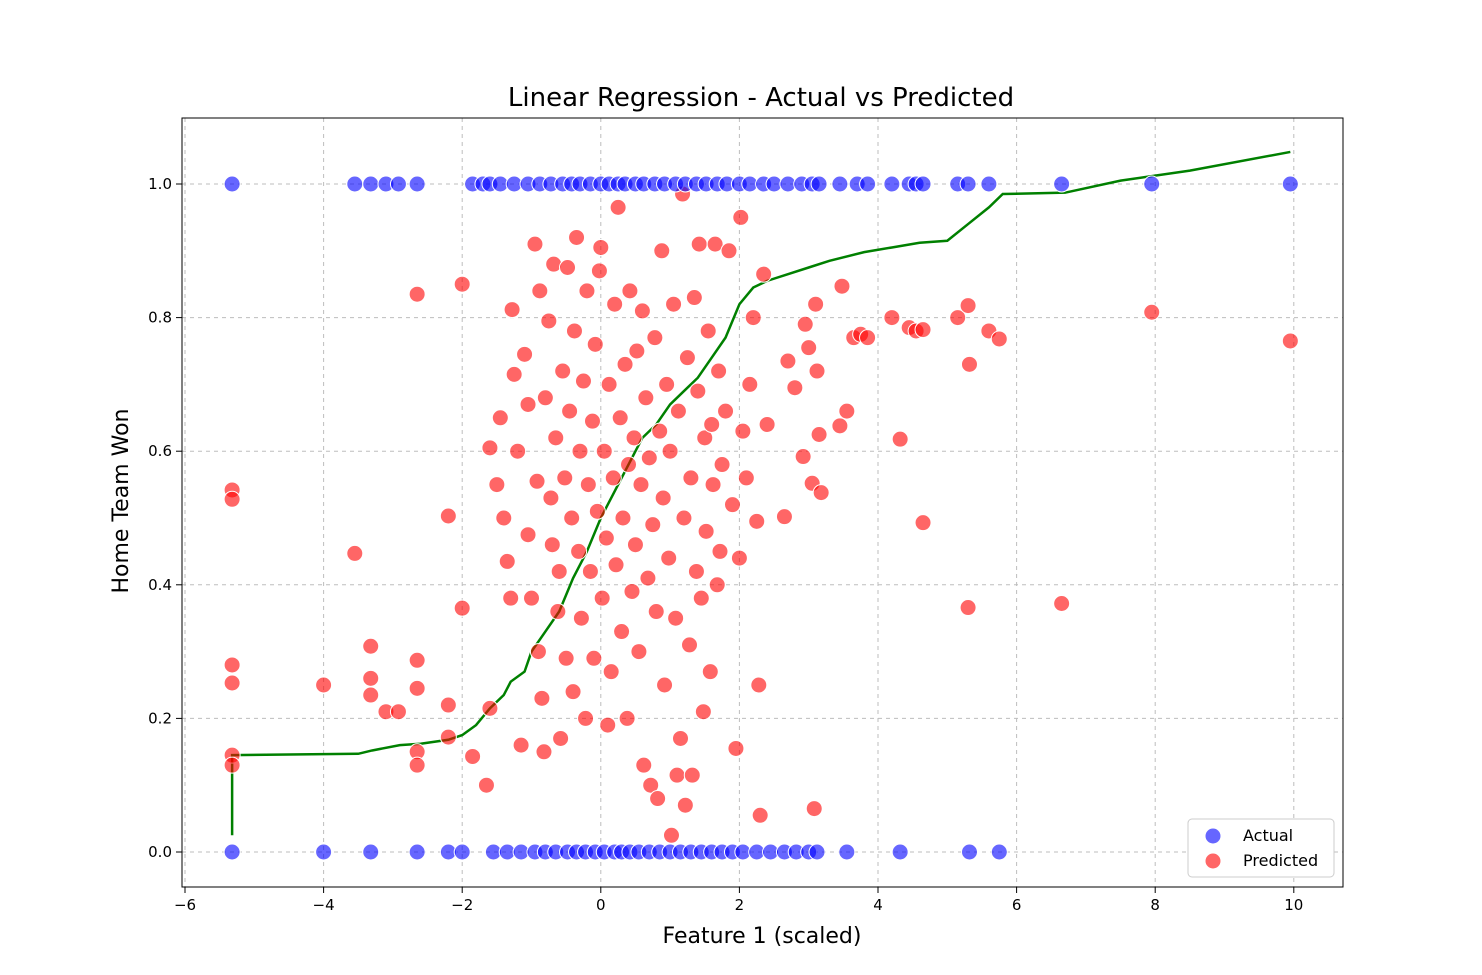  I want to click on x-tick-label: 4, so click(878, 905).